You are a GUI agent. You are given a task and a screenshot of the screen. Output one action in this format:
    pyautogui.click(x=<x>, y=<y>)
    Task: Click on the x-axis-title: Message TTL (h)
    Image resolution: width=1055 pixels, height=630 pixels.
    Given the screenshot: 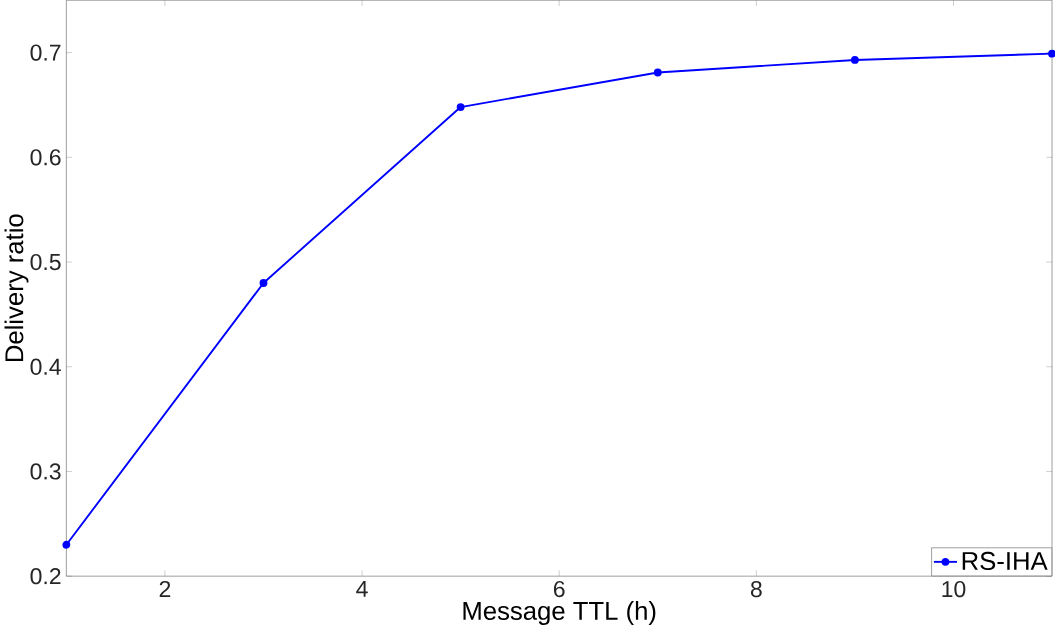 What is the action you would take?
    pyautogui.click(x=559, y=613)
    